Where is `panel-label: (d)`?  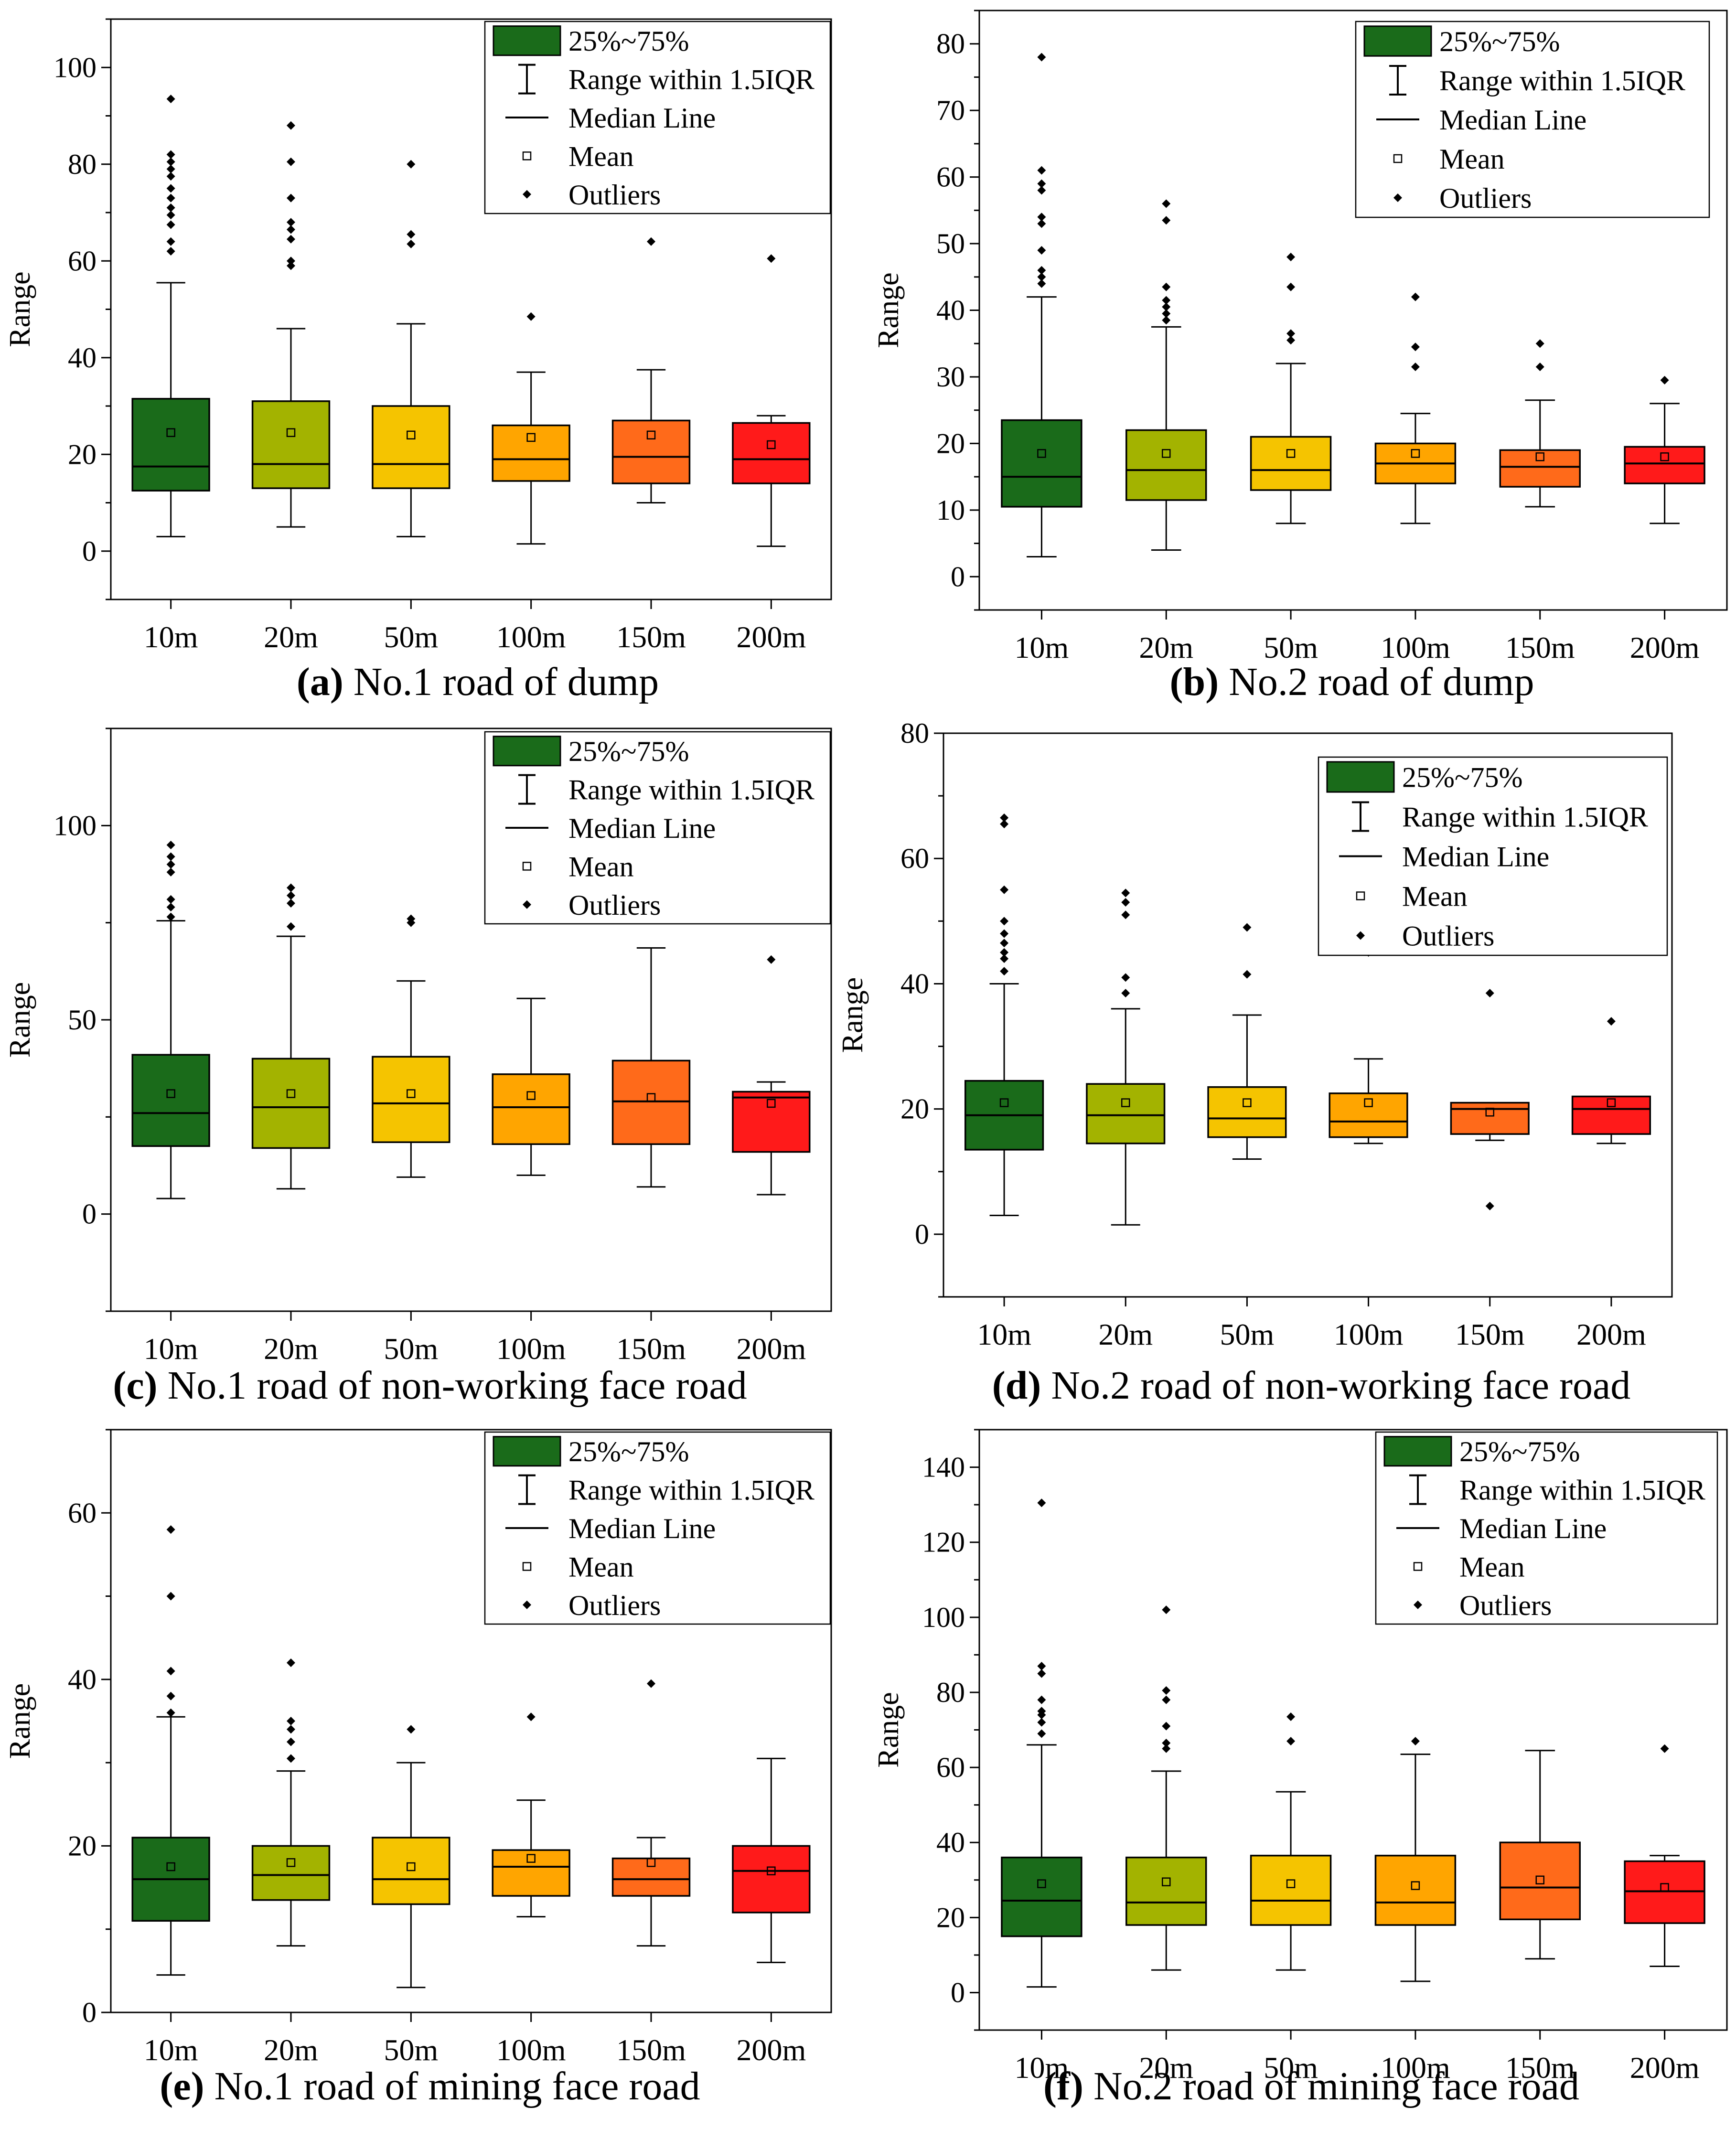
panel-label: (d) is located at coordinates (1021, 1385).